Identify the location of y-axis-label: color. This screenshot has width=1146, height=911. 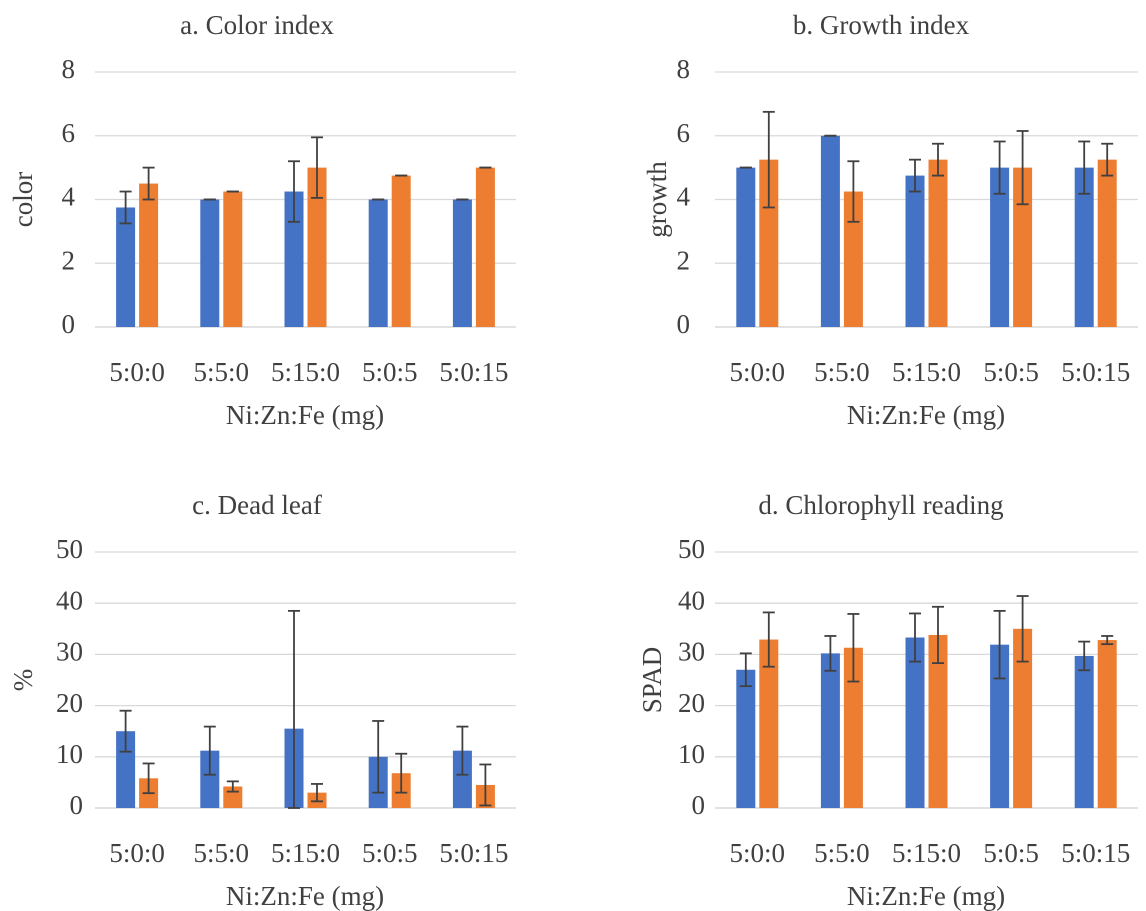
(23, 199).